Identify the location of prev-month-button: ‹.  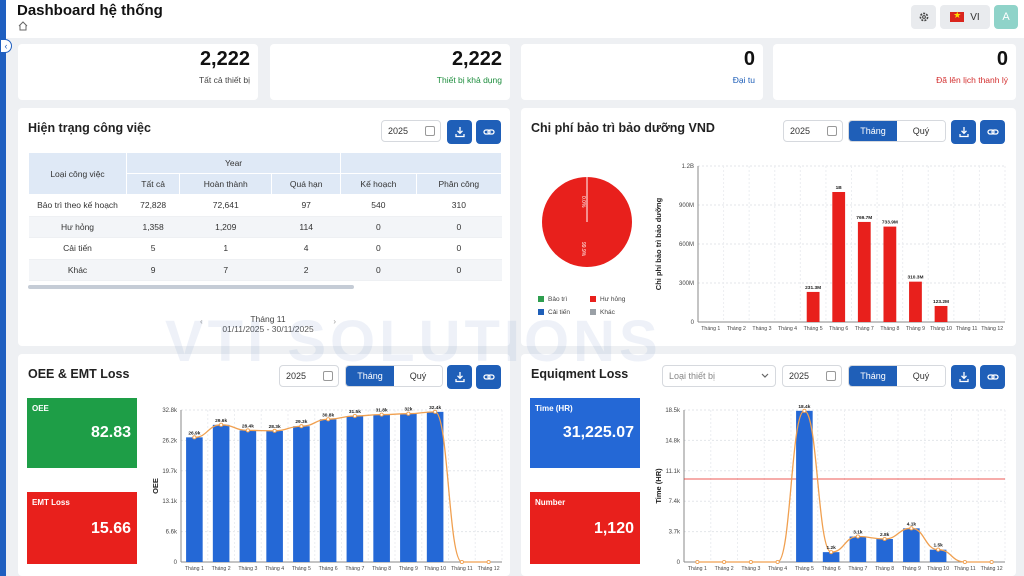
(201, 321).